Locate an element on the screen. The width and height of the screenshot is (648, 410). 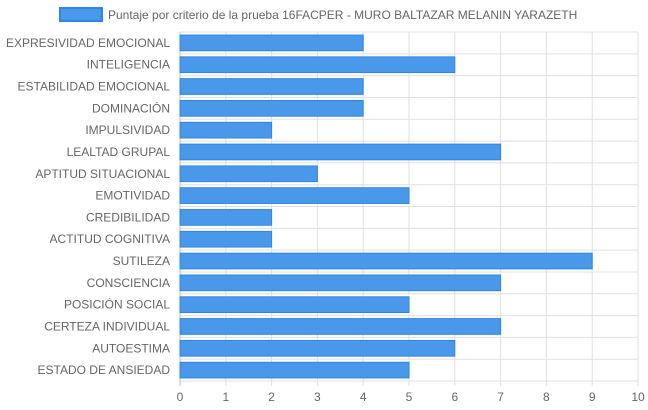
category-label: APTITUD SITUACIONAL is located at coordinates (102, 174).